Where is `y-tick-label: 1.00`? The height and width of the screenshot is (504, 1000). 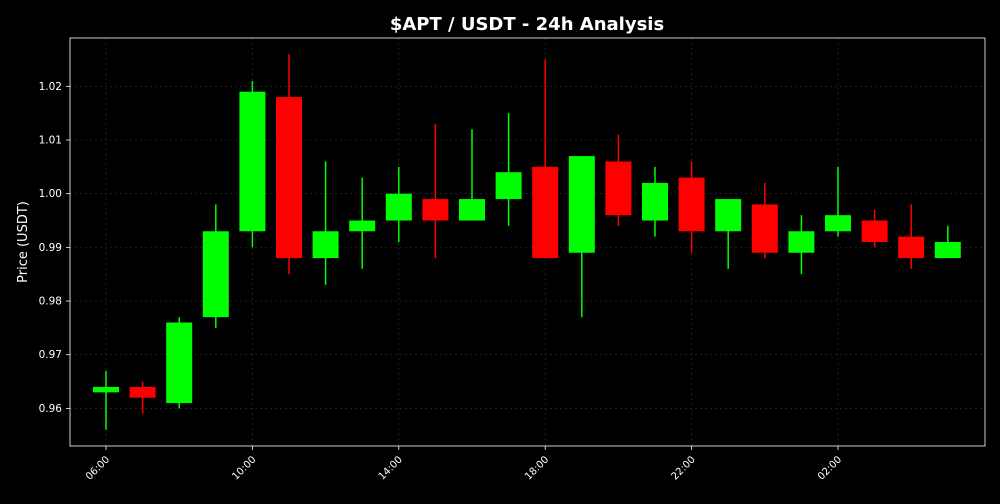
y-tick-label: 1.00 is located at coordinates (50, 194).